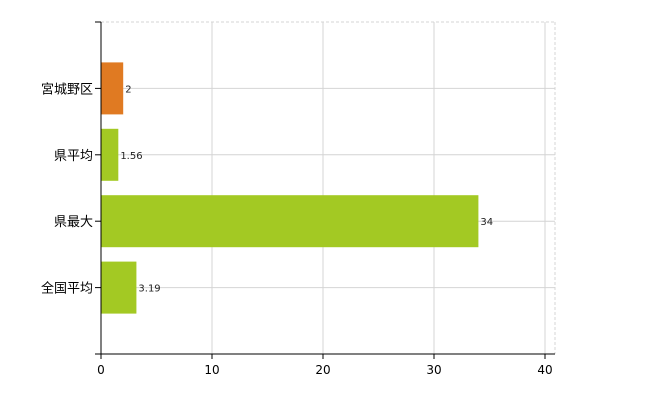 The width and height of the screenshot is (650, 404). What do you see at coordinates (128, 89) in the screenshot?
I see `data-label: 2` at bounding box center [128, 89].